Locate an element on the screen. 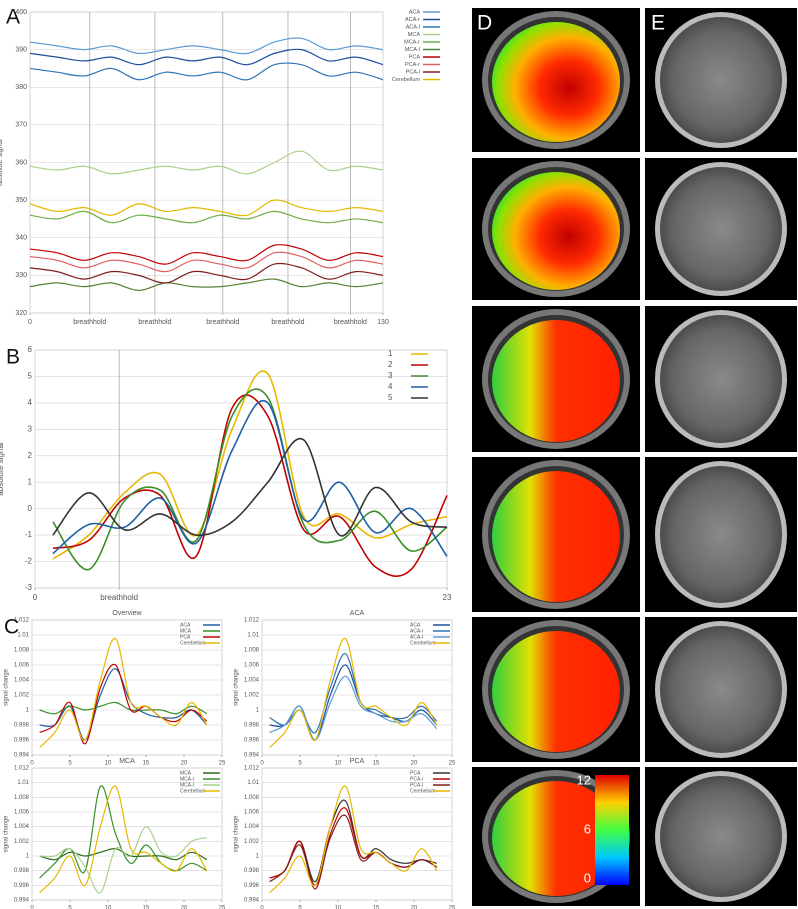 The width and height of the screenshot is (798, 909). legend-label: ACA-r is located at coordinates (412, 20).